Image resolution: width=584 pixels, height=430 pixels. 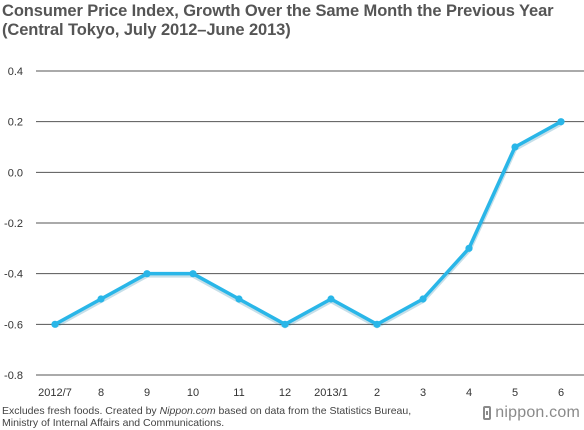 I want to click on x-tick-label: 4, so click(x=469, y=393).